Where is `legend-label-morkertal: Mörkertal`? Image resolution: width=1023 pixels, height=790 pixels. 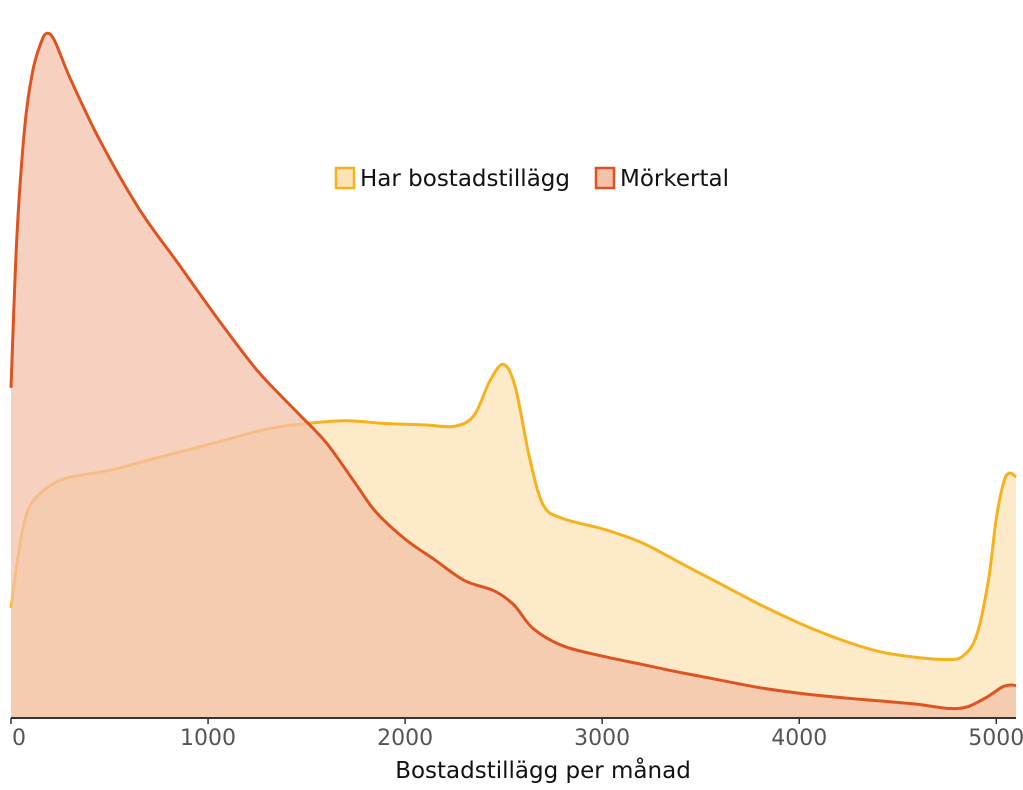 legend-label-morkertal: Mörkertal is located at coordinates (674, 179).